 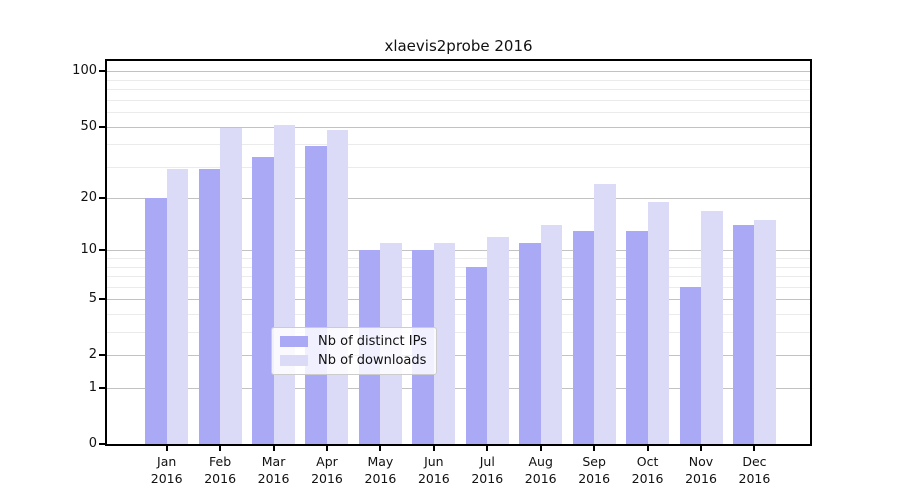 I want to click on chart-title: xlaevis2probe 2016, so click(x=458, y=46).